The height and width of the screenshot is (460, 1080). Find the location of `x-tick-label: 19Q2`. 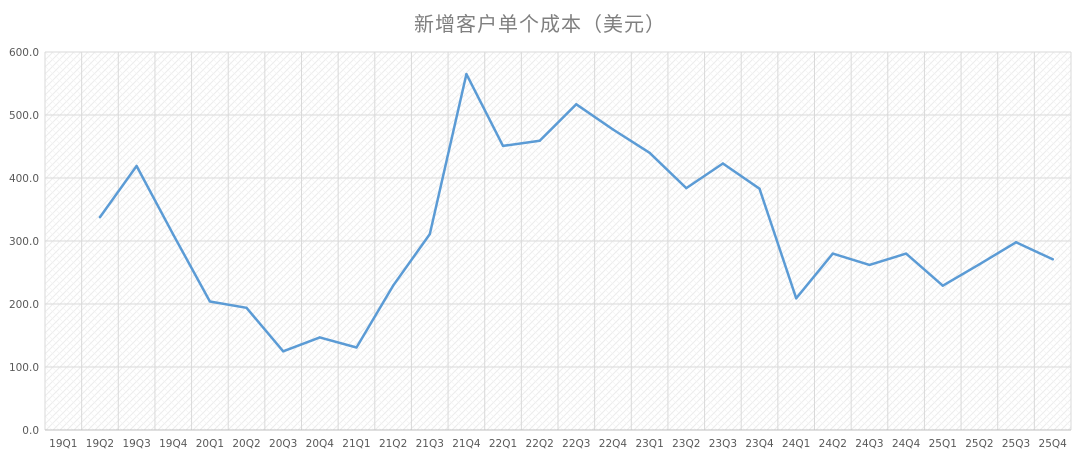

x-tick-label: 19Q2 is located at coordinates (100, 444).